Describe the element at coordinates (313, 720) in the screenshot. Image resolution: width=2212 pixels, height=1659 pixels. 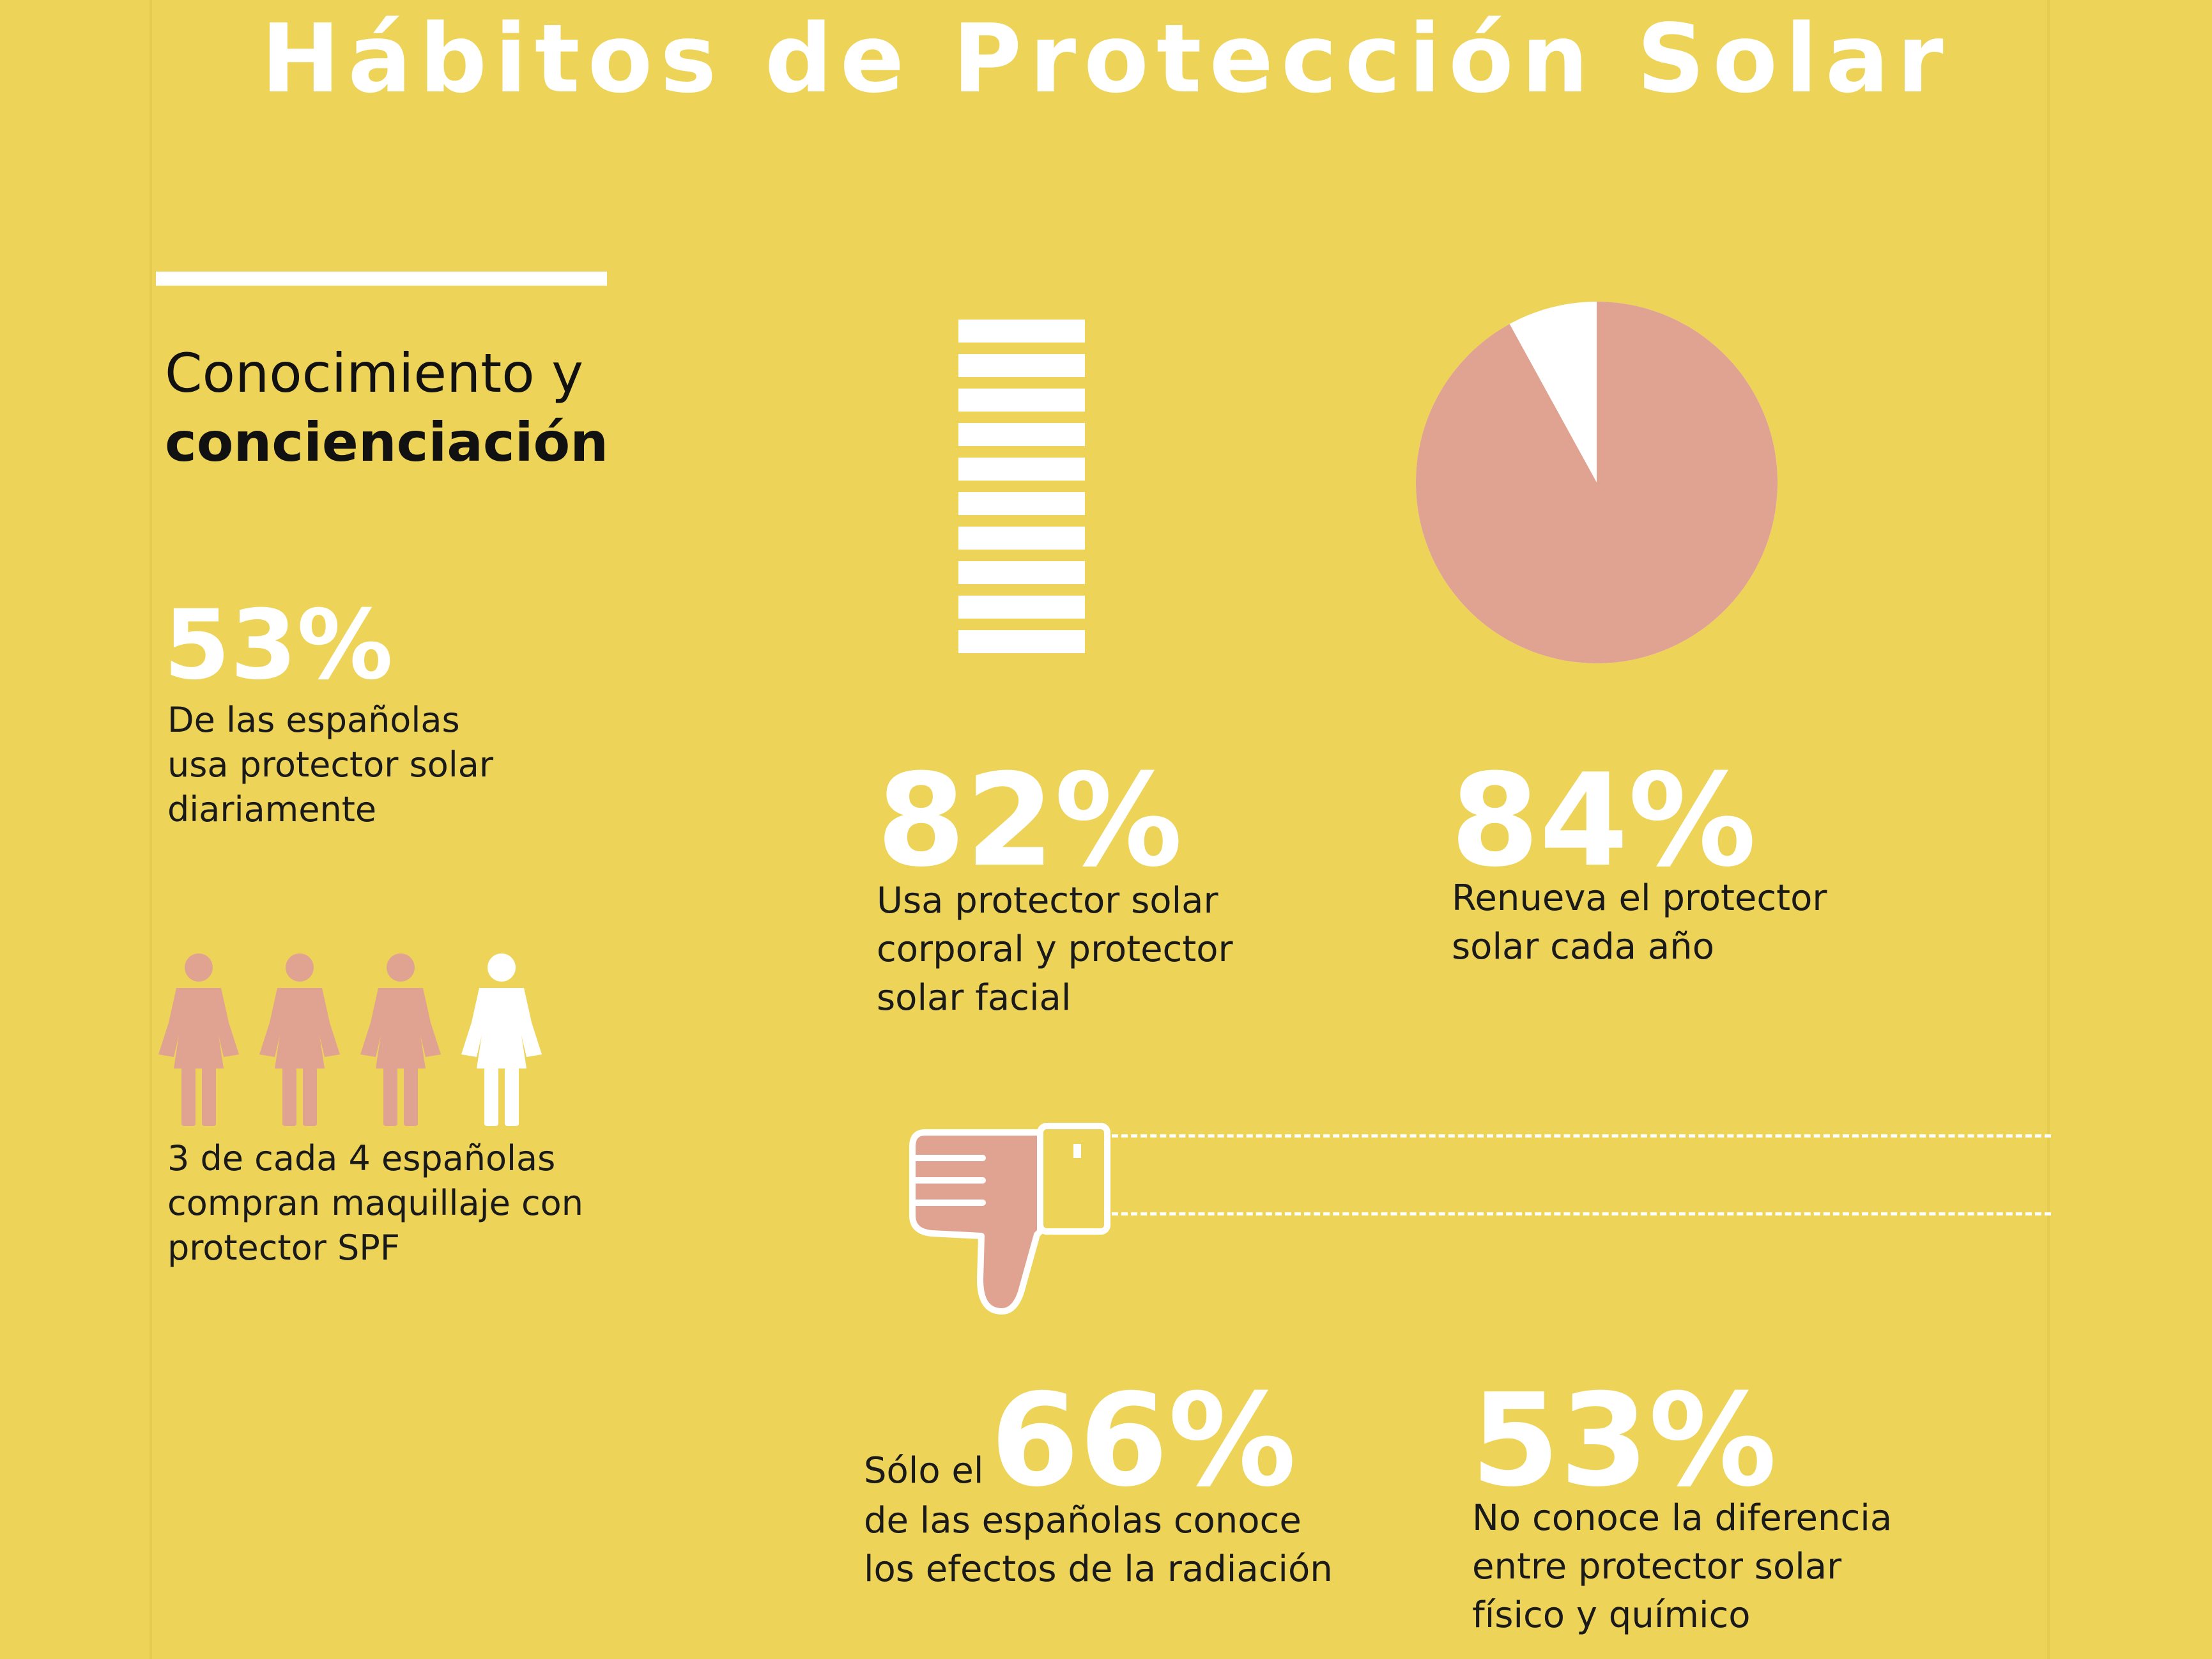
I see `stat-daily-line: De las españolas` at that location.